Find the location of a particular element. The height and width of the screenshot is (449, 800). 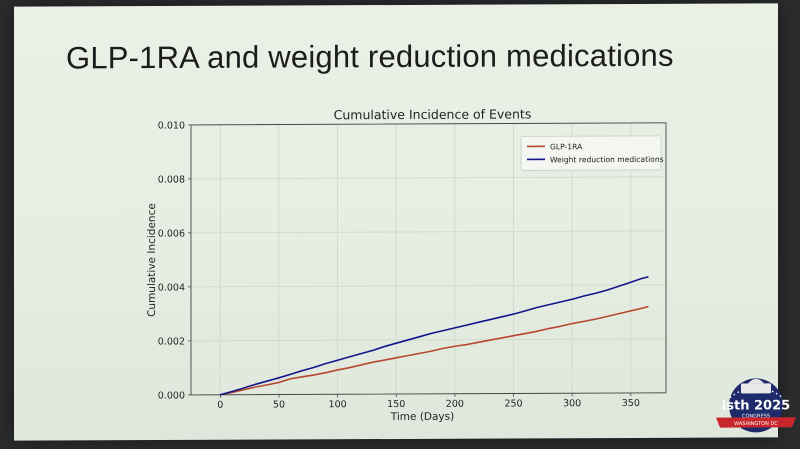

x-tick-label: 250 is located at coordinates (513, 403).